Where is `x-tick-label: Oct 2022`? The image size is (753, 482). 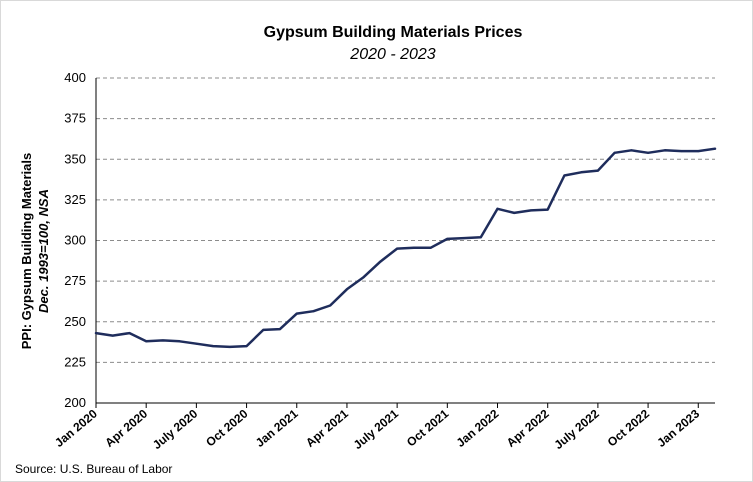 x-tick-label: Oct 2022 is located at coordinates (629, 427).